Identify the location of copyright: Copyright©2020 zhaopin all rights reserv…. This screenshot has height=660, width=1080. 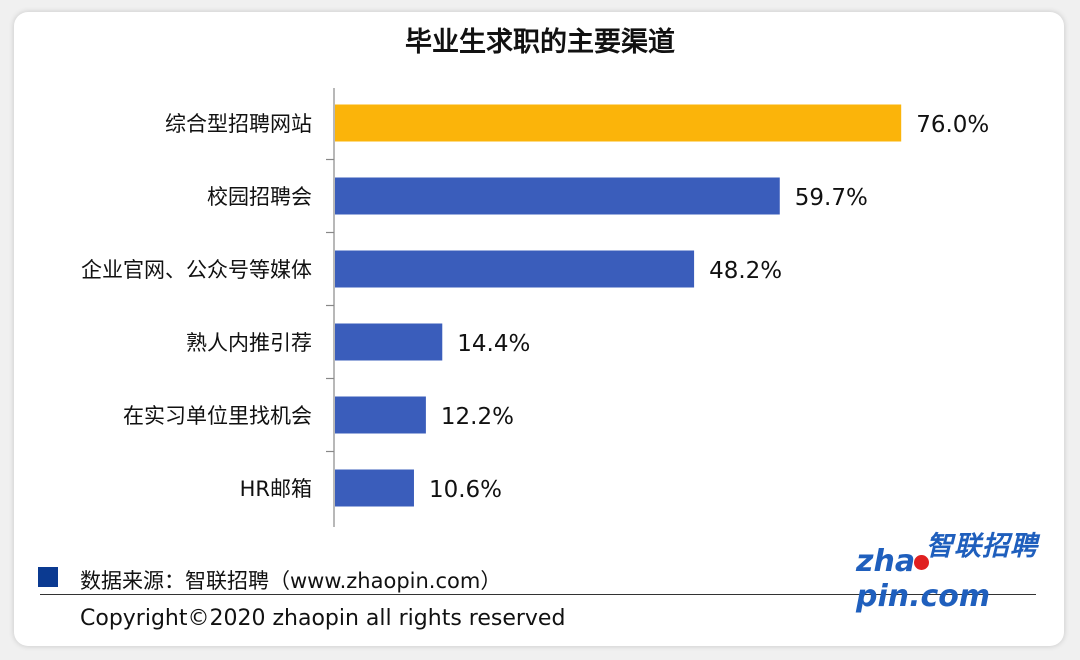
(323, 618).